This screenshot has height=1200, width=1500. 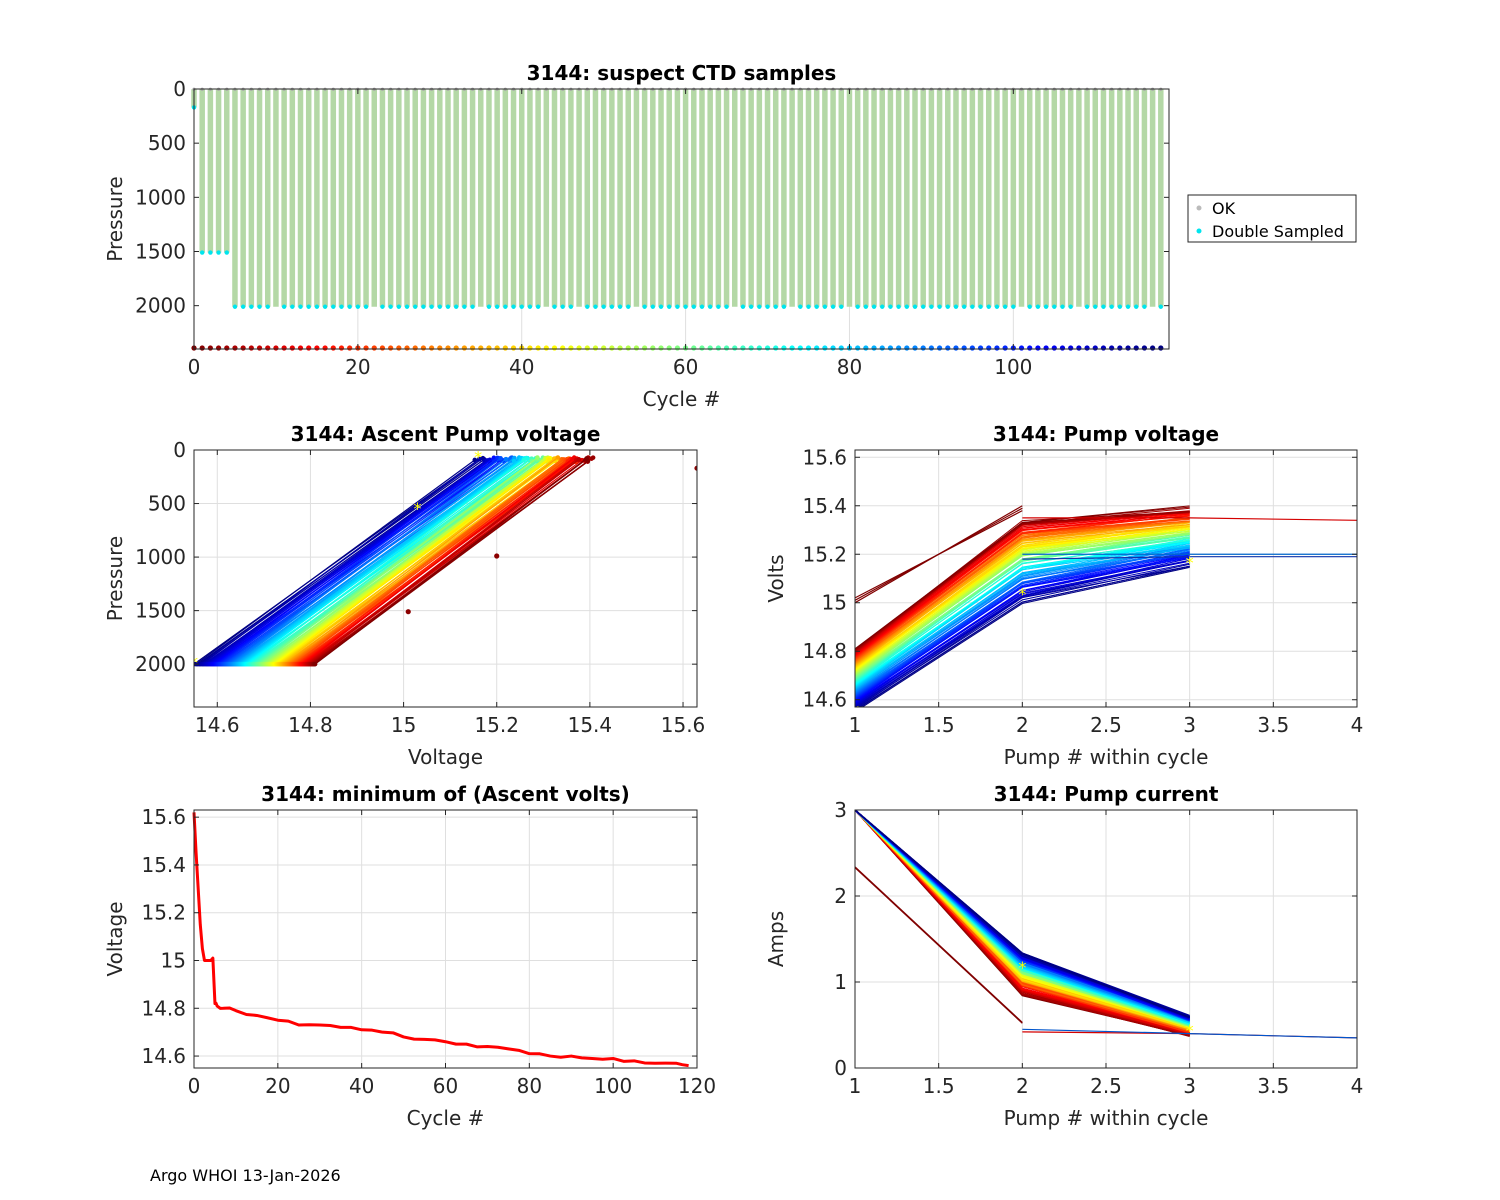 What do you see at coordinates (179, 89) in the screenshot?
I see `y-tick-label: 0` at bounding box center [179, 89].